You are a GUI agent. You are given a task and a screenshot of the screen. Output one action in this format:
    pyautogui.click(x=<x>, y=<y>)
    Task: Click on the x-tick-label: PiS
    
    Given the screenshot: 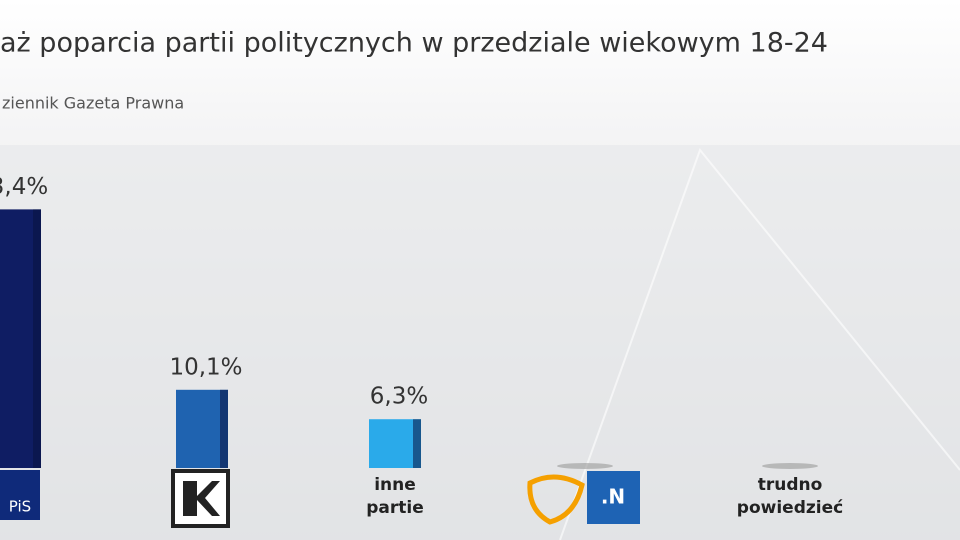 What is the action you would take?
    pyautogui.click(x=20, y=507)
    